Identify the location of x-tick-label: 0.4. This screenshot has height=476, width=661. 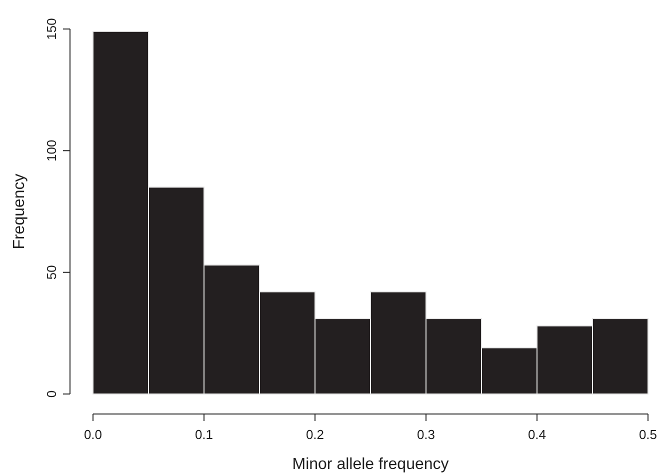
(537, 434).